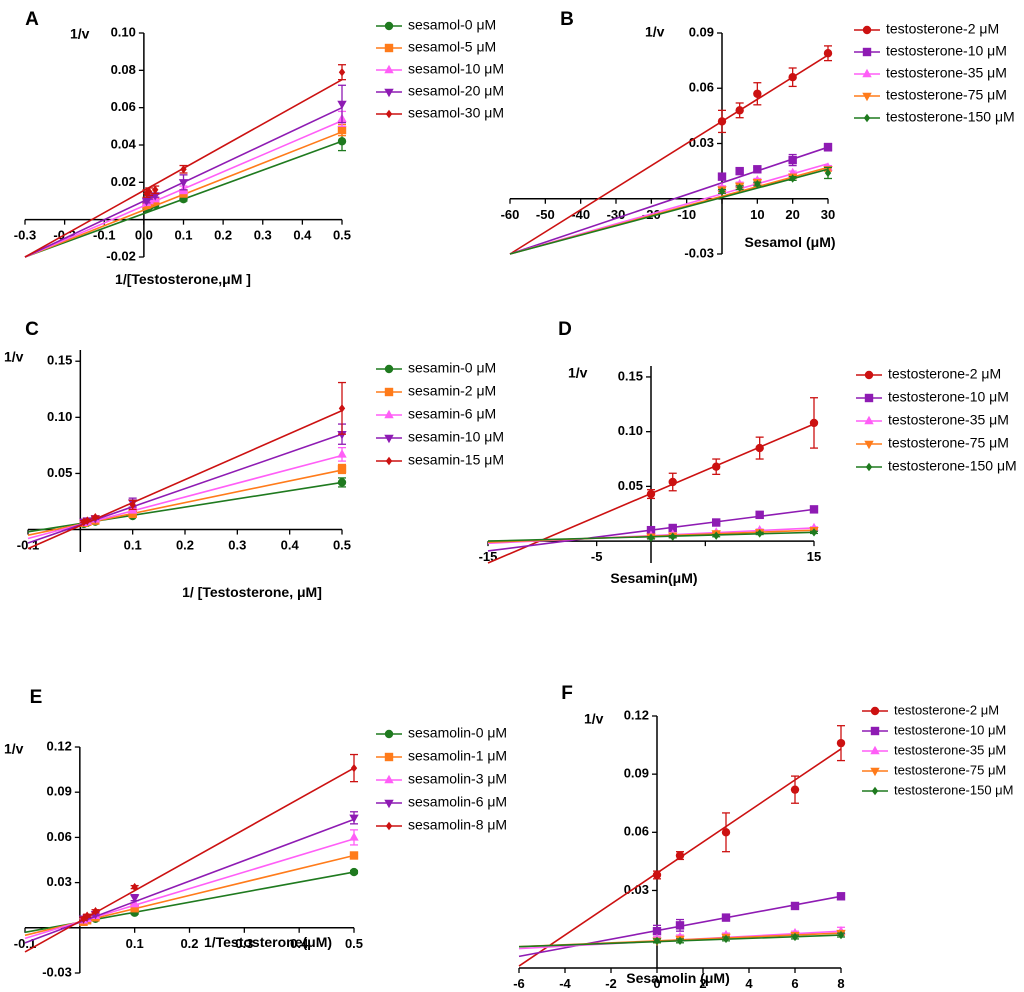 The width and height of the screenshot is (1024, 992). Describe the element at coordinates (699, 252) in the screenshot. I see `y-tick-label: -0.03` at that location.